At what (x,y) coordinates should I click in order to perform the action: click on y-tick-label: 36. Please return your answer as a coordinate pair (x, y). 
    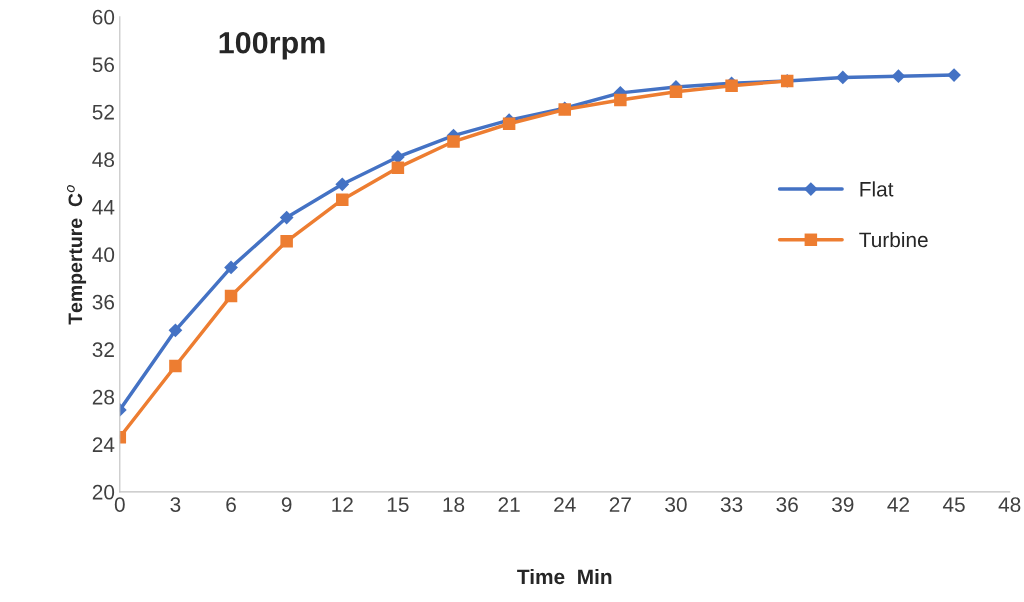
    Looking at the image, I should click on (103, 302).